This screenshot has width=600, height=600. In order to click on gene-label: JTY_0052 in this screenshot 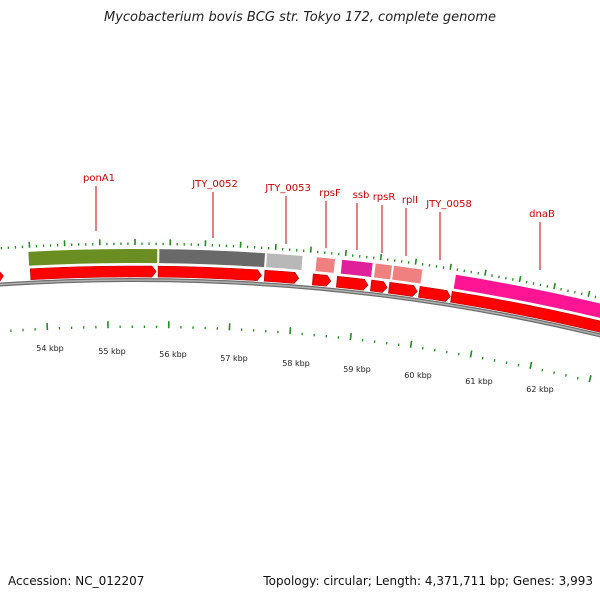, I will do `click(214, 184)`.